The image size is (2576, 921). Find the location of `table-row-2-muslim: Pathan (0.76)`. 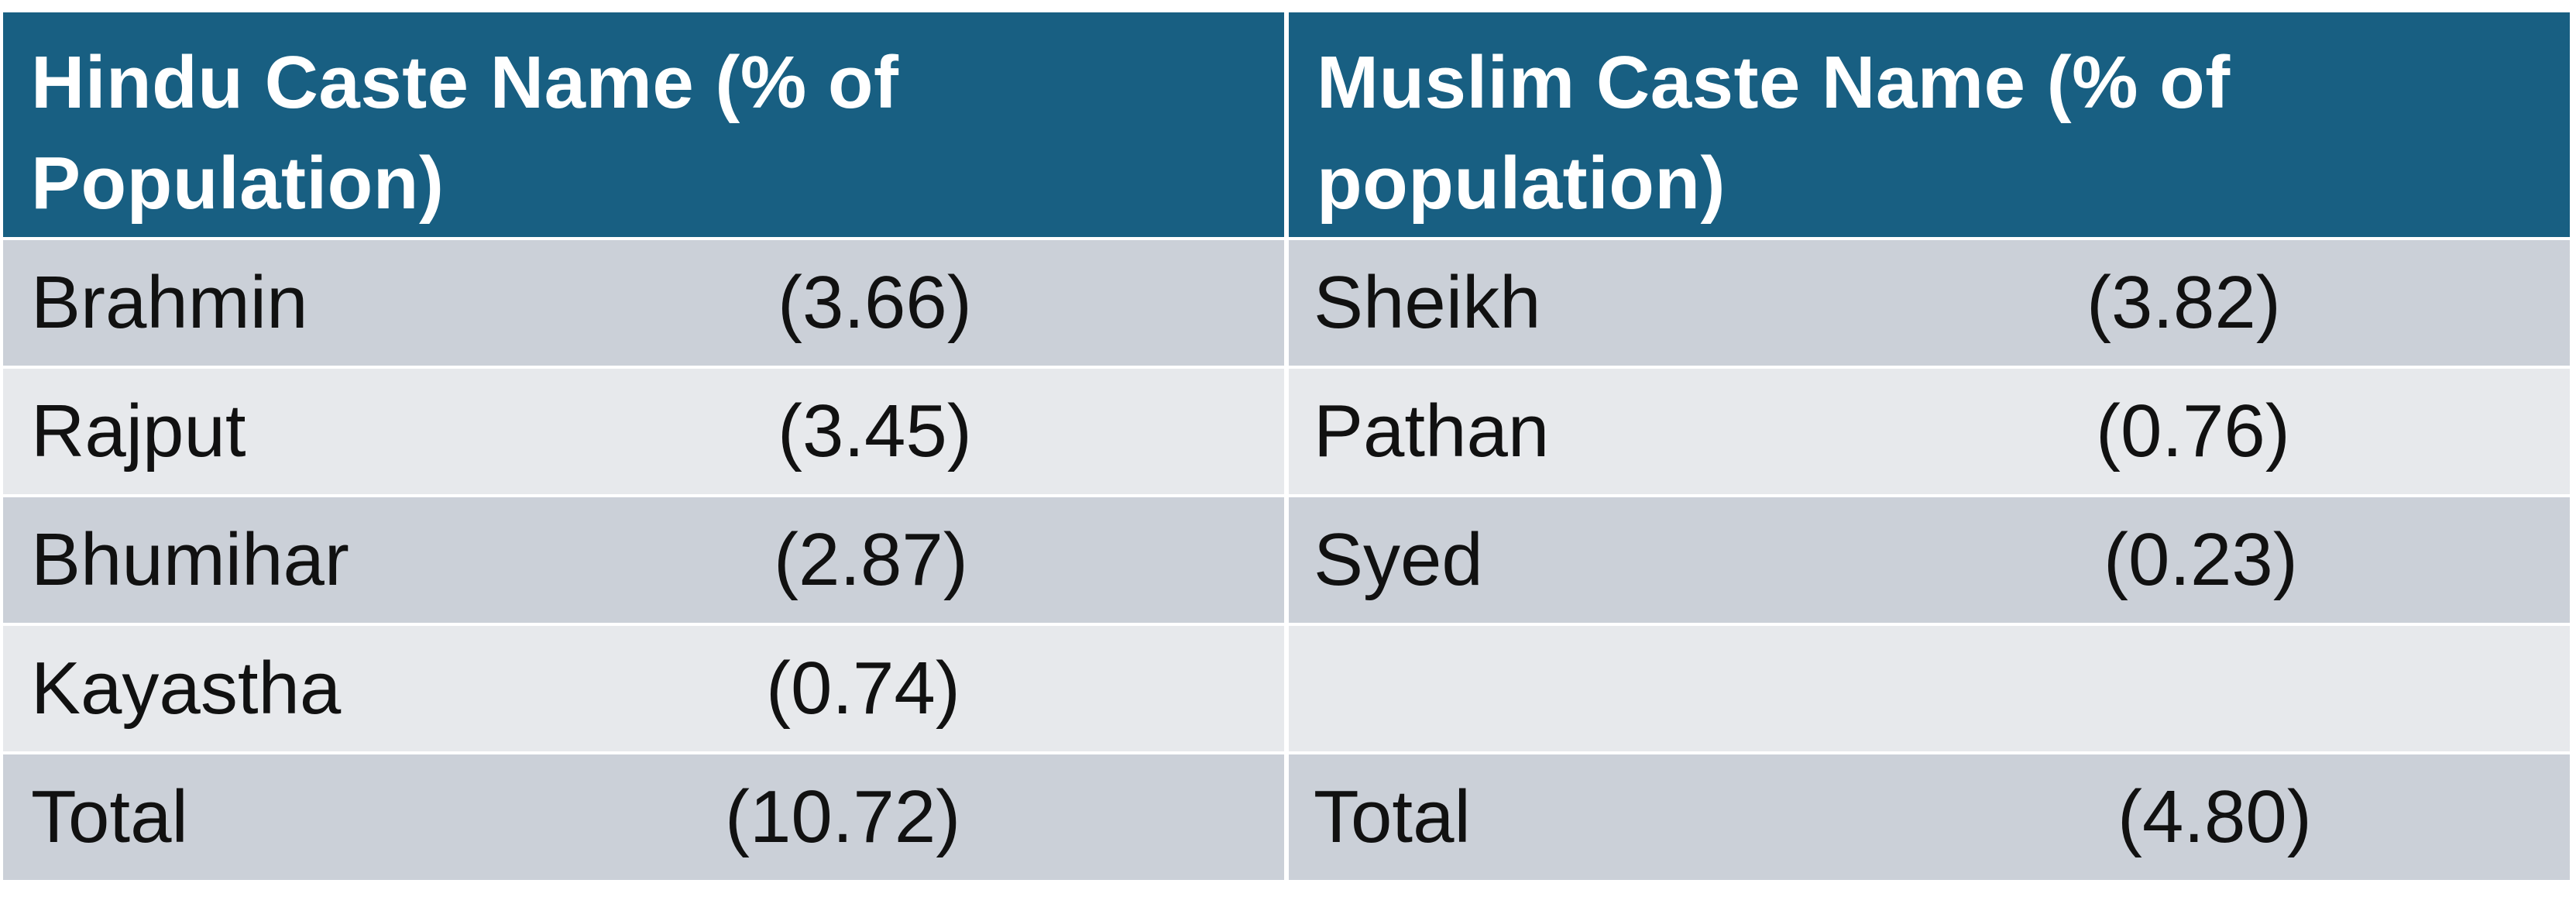

table-row-2-muslim: Pathan (0.76) is located at coordinates (1929, 431).